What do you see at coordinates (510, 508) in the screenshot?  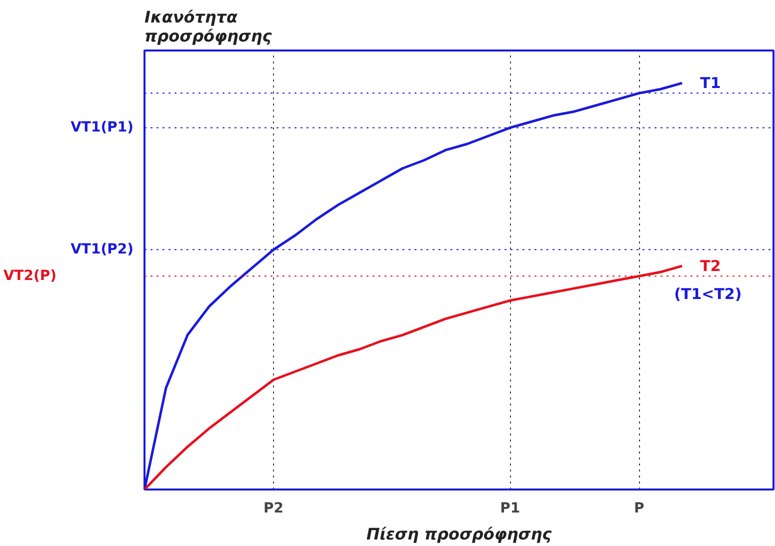 I see `x-tick-label: P1` at bounding box center [510, 508].